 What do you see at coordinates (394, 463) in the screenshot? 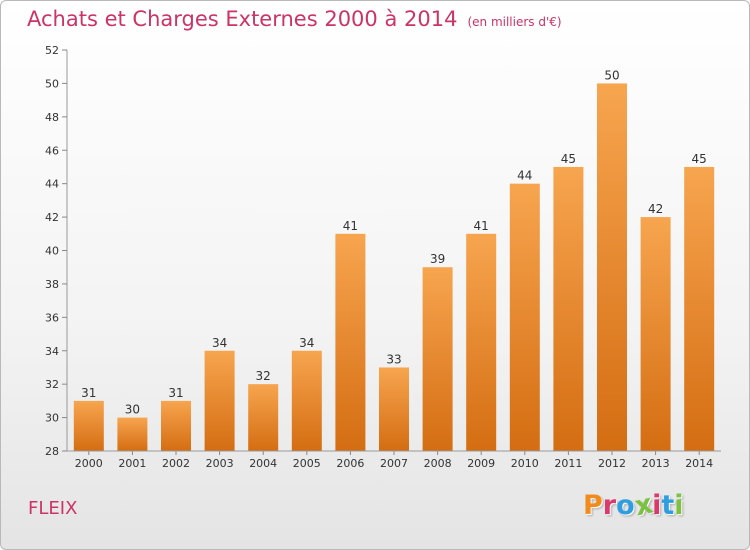
I see `x-tick-label-2007: 2007` at bounding box center [394, 463].